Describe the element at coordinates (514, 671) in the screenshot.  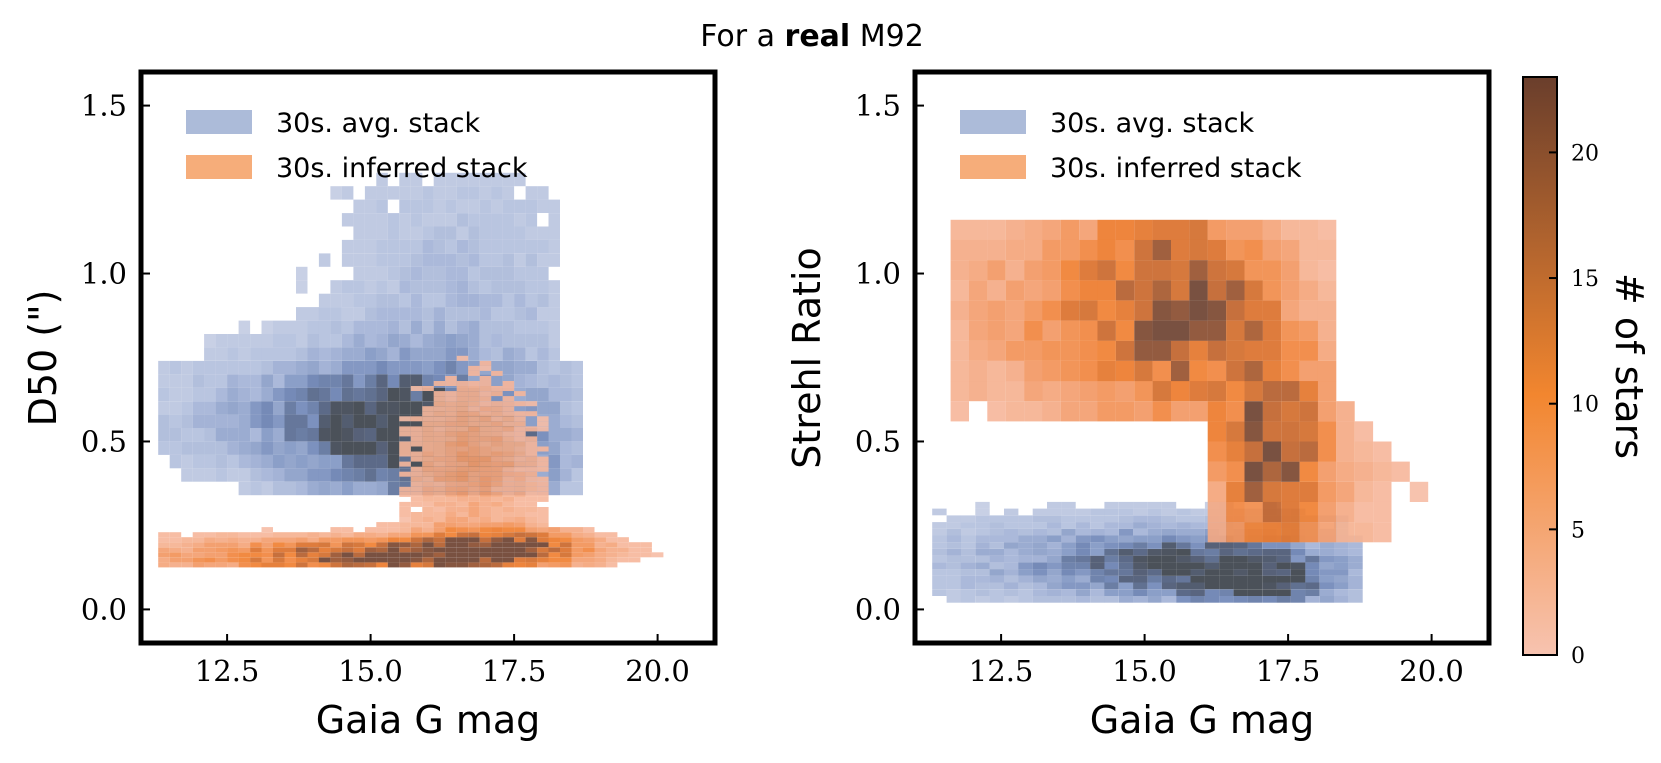
I see `x-tick-label: 17.5` at that location.